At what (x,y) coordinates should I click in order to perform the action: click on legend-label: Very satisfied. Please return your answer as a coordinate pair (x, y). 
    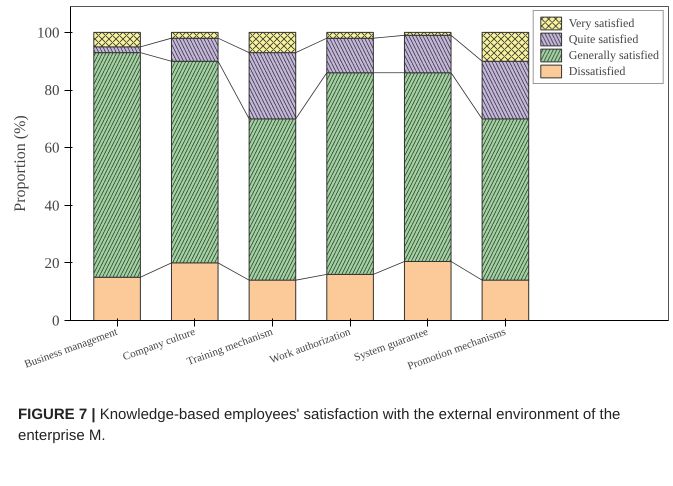
    Looking at the image, I should click on (601, 23).